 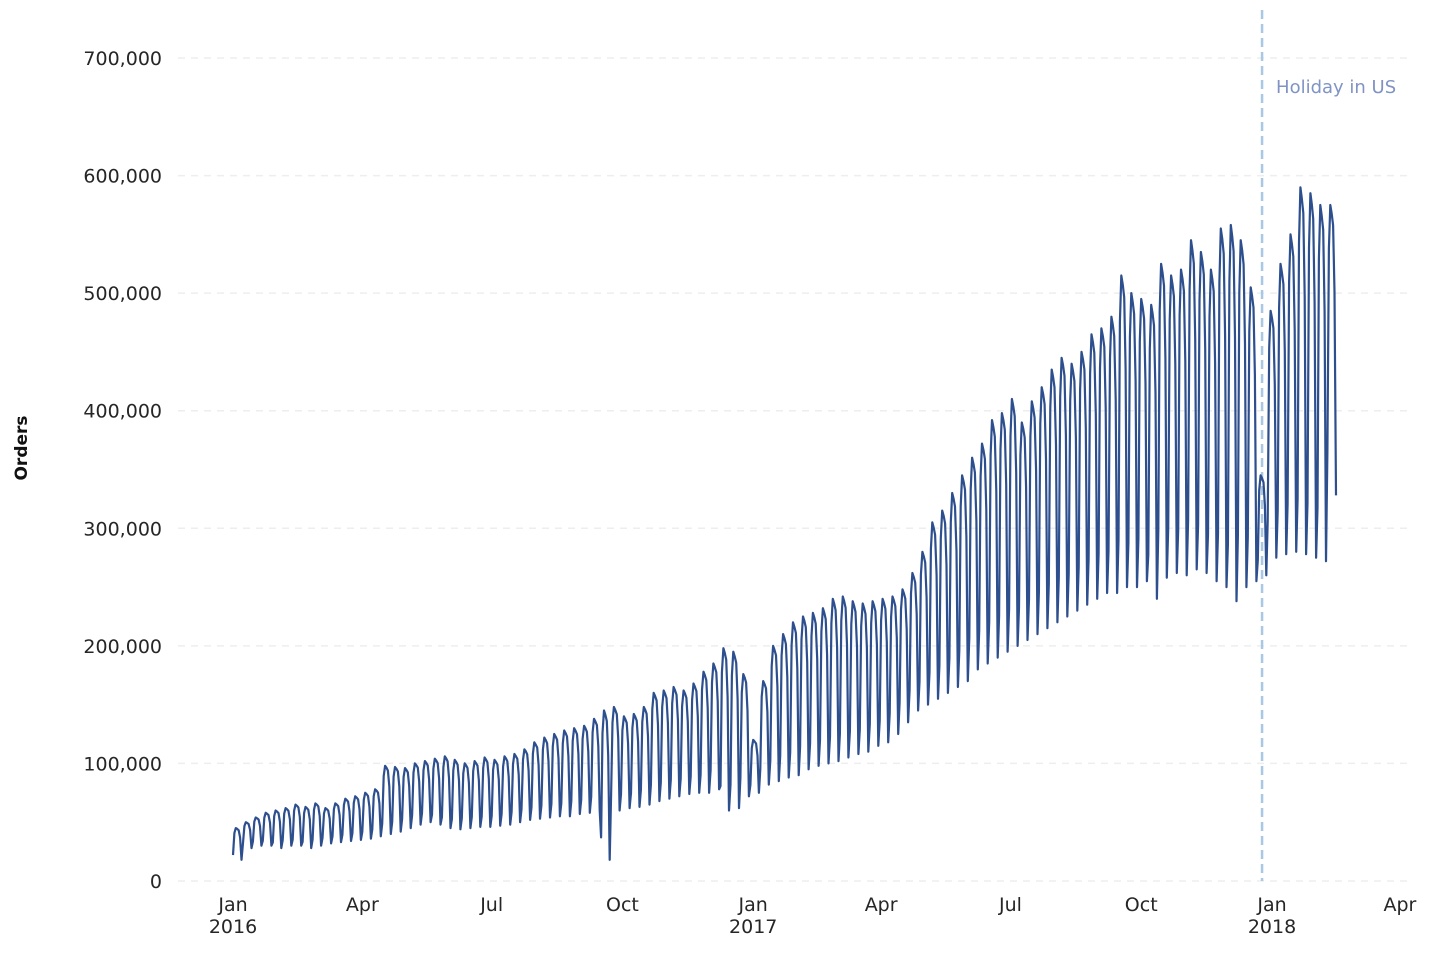 I want to click on y-tick-label: 300,000, so click(x=122, y=529).